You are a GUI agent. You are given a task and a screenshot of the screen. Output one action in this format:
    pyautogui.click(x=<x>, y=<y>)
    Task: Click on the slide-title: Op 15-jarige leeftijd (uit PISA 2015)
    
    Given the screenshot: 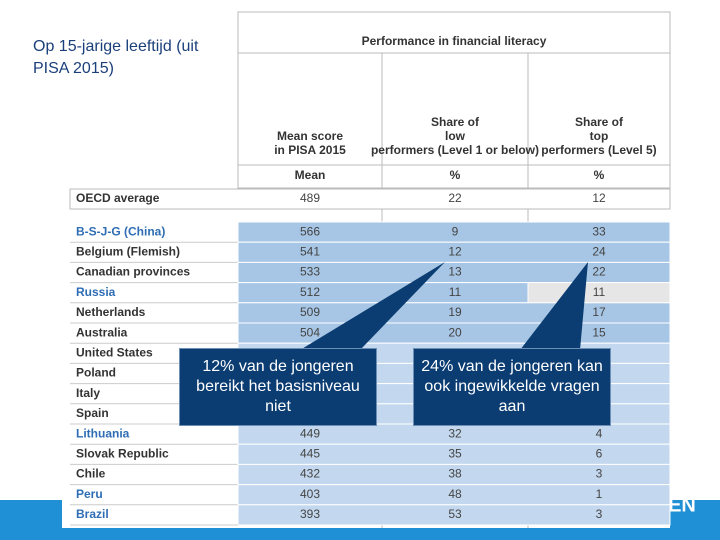 What is the action you would take?
    pyautogui.click(x=116, y=57)
    